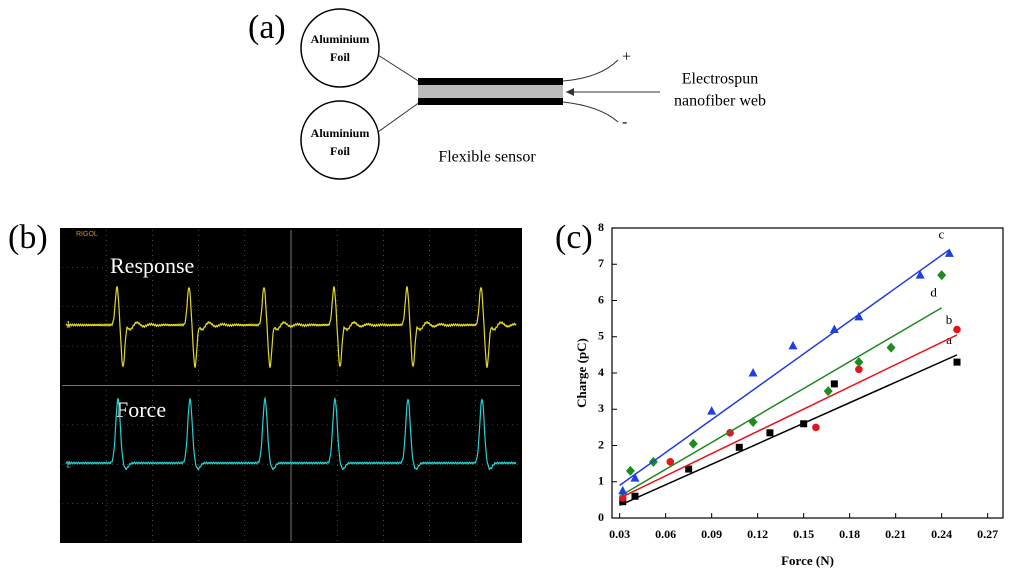  Describe the element at coordinates (601, 408) in the screenshot. I see `y-tick-label: 3` at that location.